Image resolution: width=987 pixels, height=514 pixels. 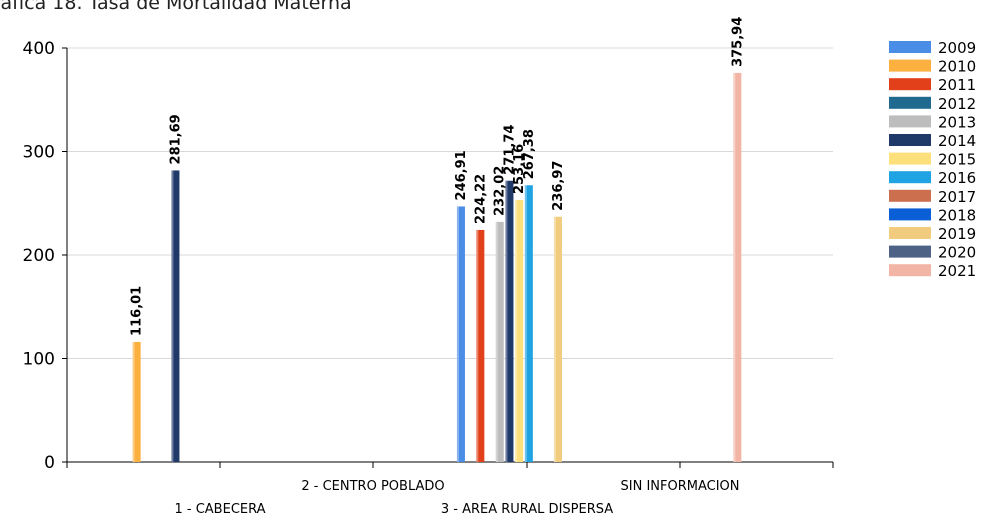 I want to click on data-label: 246,91, so click(x=461, y=175).